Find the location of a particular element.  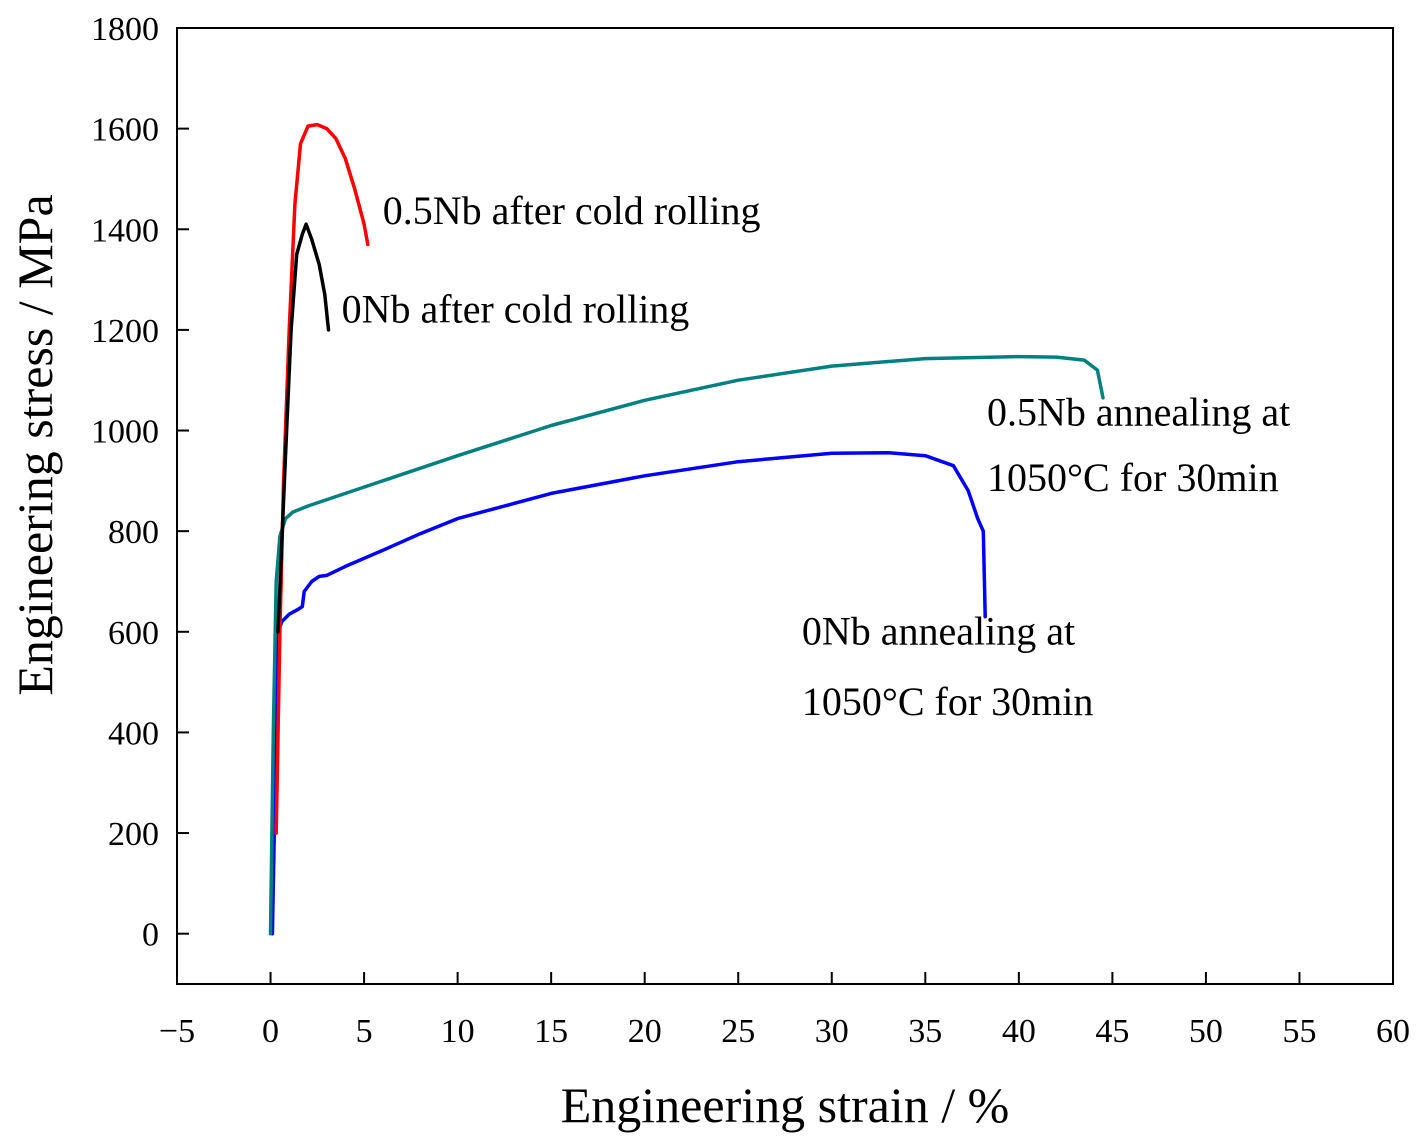

x-tick-label: 45 is located at coordinates (1112, 1031).